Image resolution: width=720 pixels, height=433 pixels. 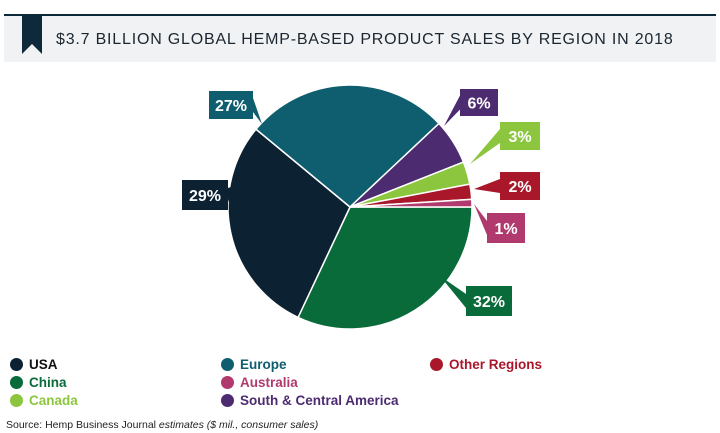 I want to click on data-label: 32%, so click(x=489, y=302).